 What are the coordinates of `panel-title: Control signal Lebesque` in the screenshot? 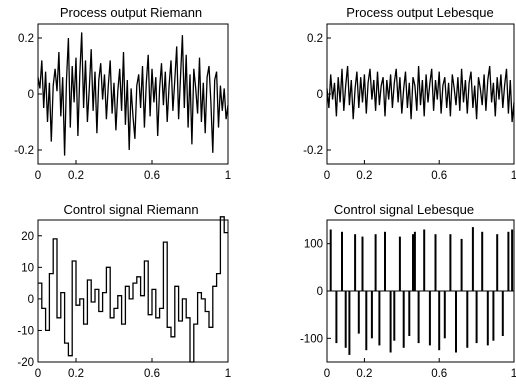 It's located at (404, 209).